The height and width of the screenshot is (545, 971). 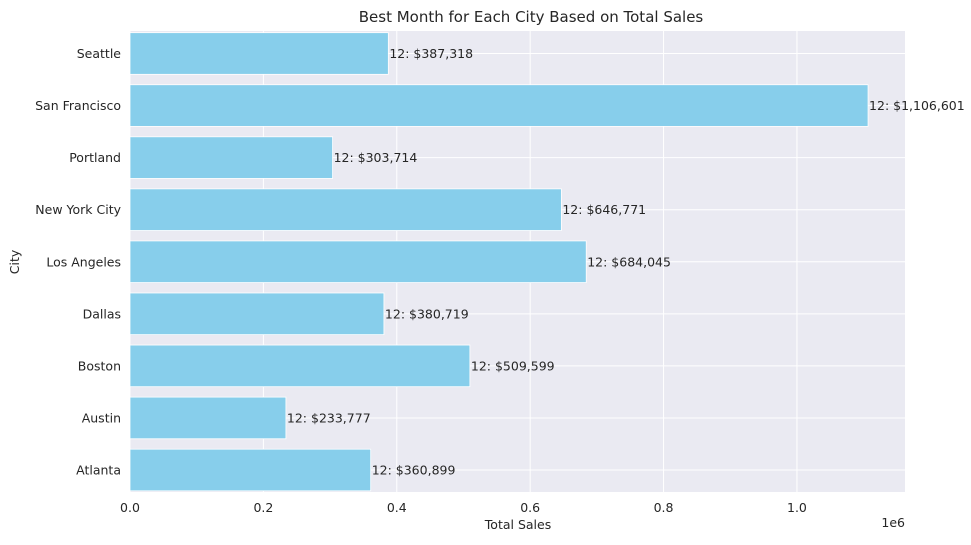 What do you see at coordinates (917, 105) in the screenshot?
I see `data-label: 12: $1,106,601` at bounding box center [917, 105].